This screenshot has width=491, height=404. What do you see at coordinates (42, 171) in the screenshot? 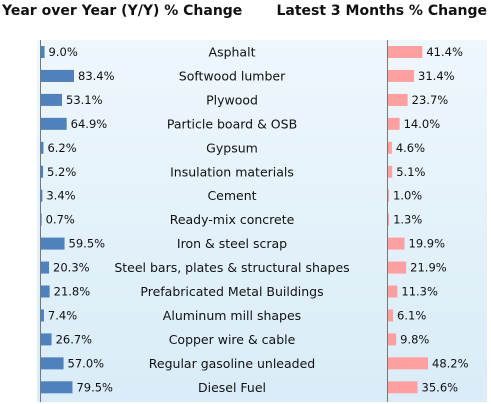
I see `yoy-bar-insulation-materials` at bounding box center [42, 171].